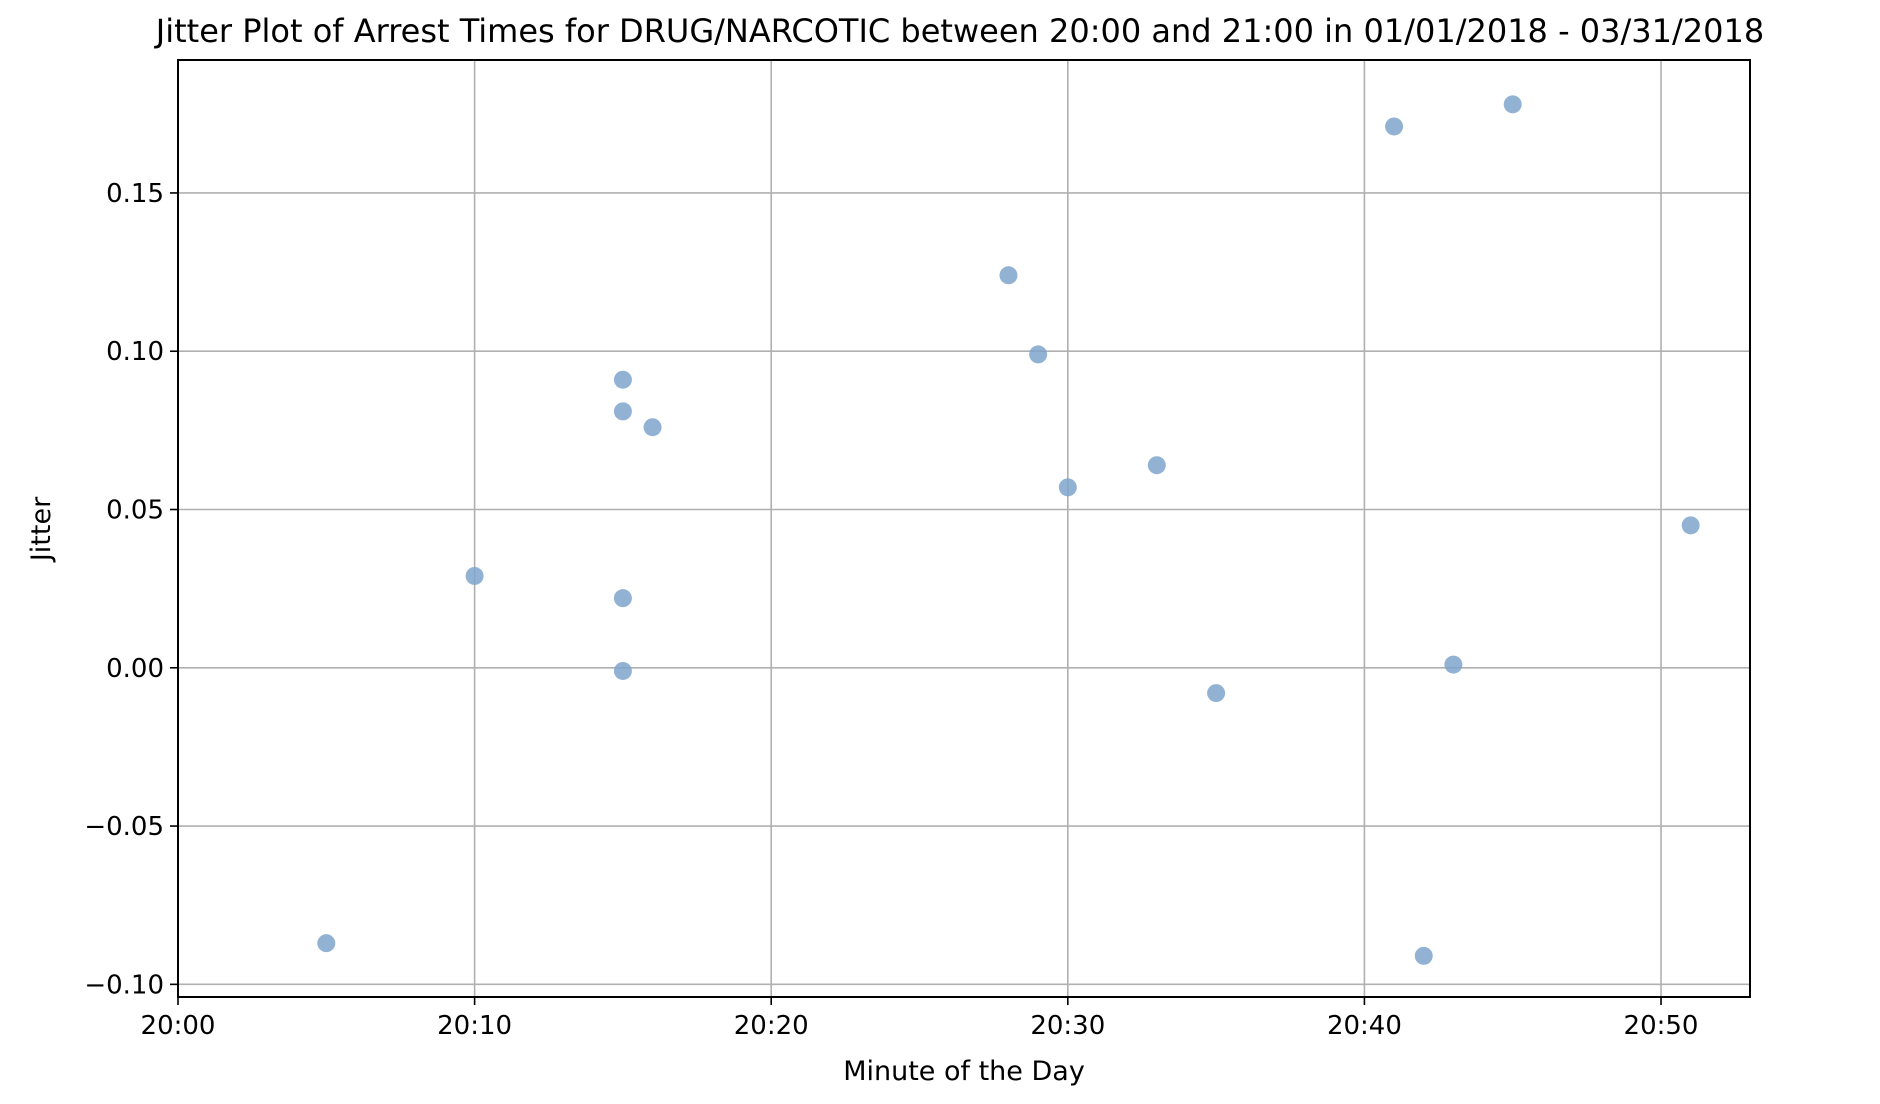  Describe the element at coordinates (1067, 1026) in the screenshot. I see `x-tick-label: 20:30` at that location.